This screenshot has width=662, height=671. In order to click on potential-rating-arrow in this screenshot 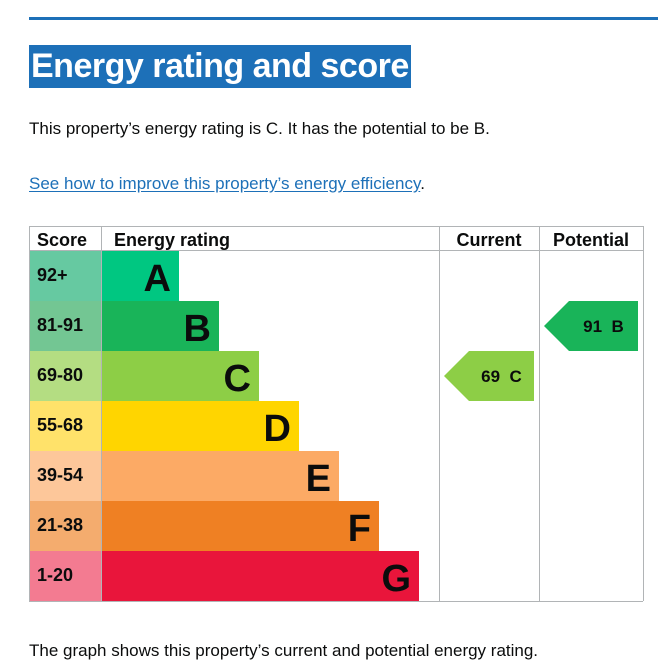, I will do `click(591, 326)`.